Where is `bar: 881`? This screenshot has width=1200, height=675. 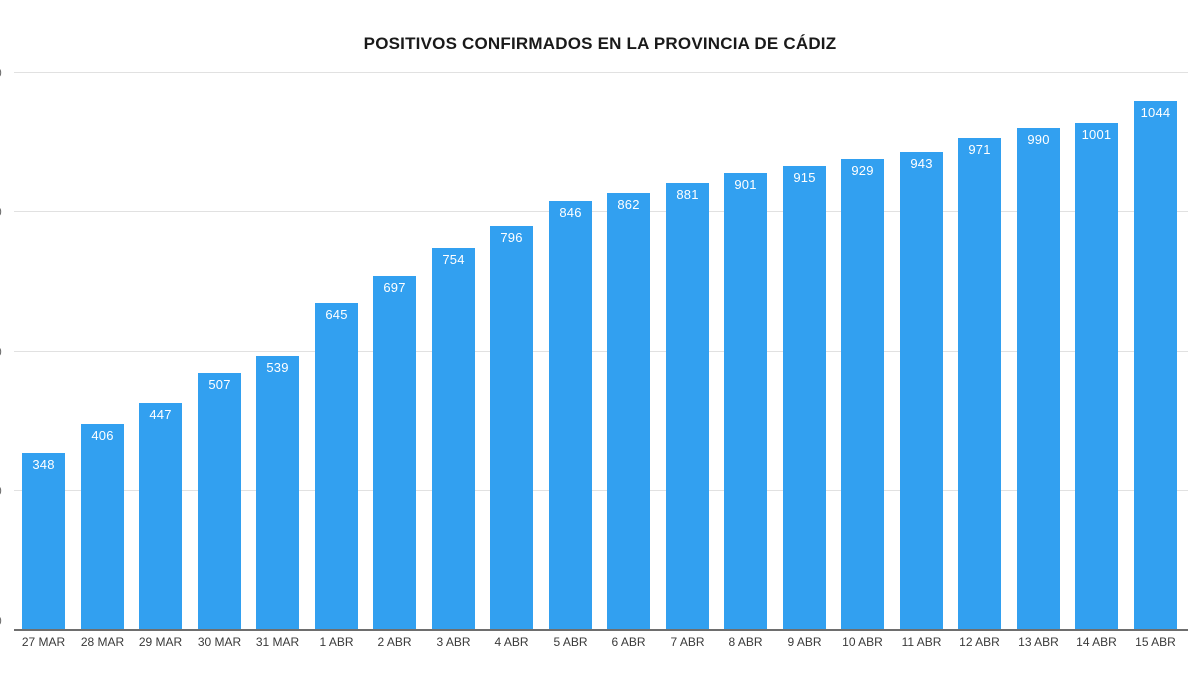 bar: 881 is located at coordinates (687, 406).